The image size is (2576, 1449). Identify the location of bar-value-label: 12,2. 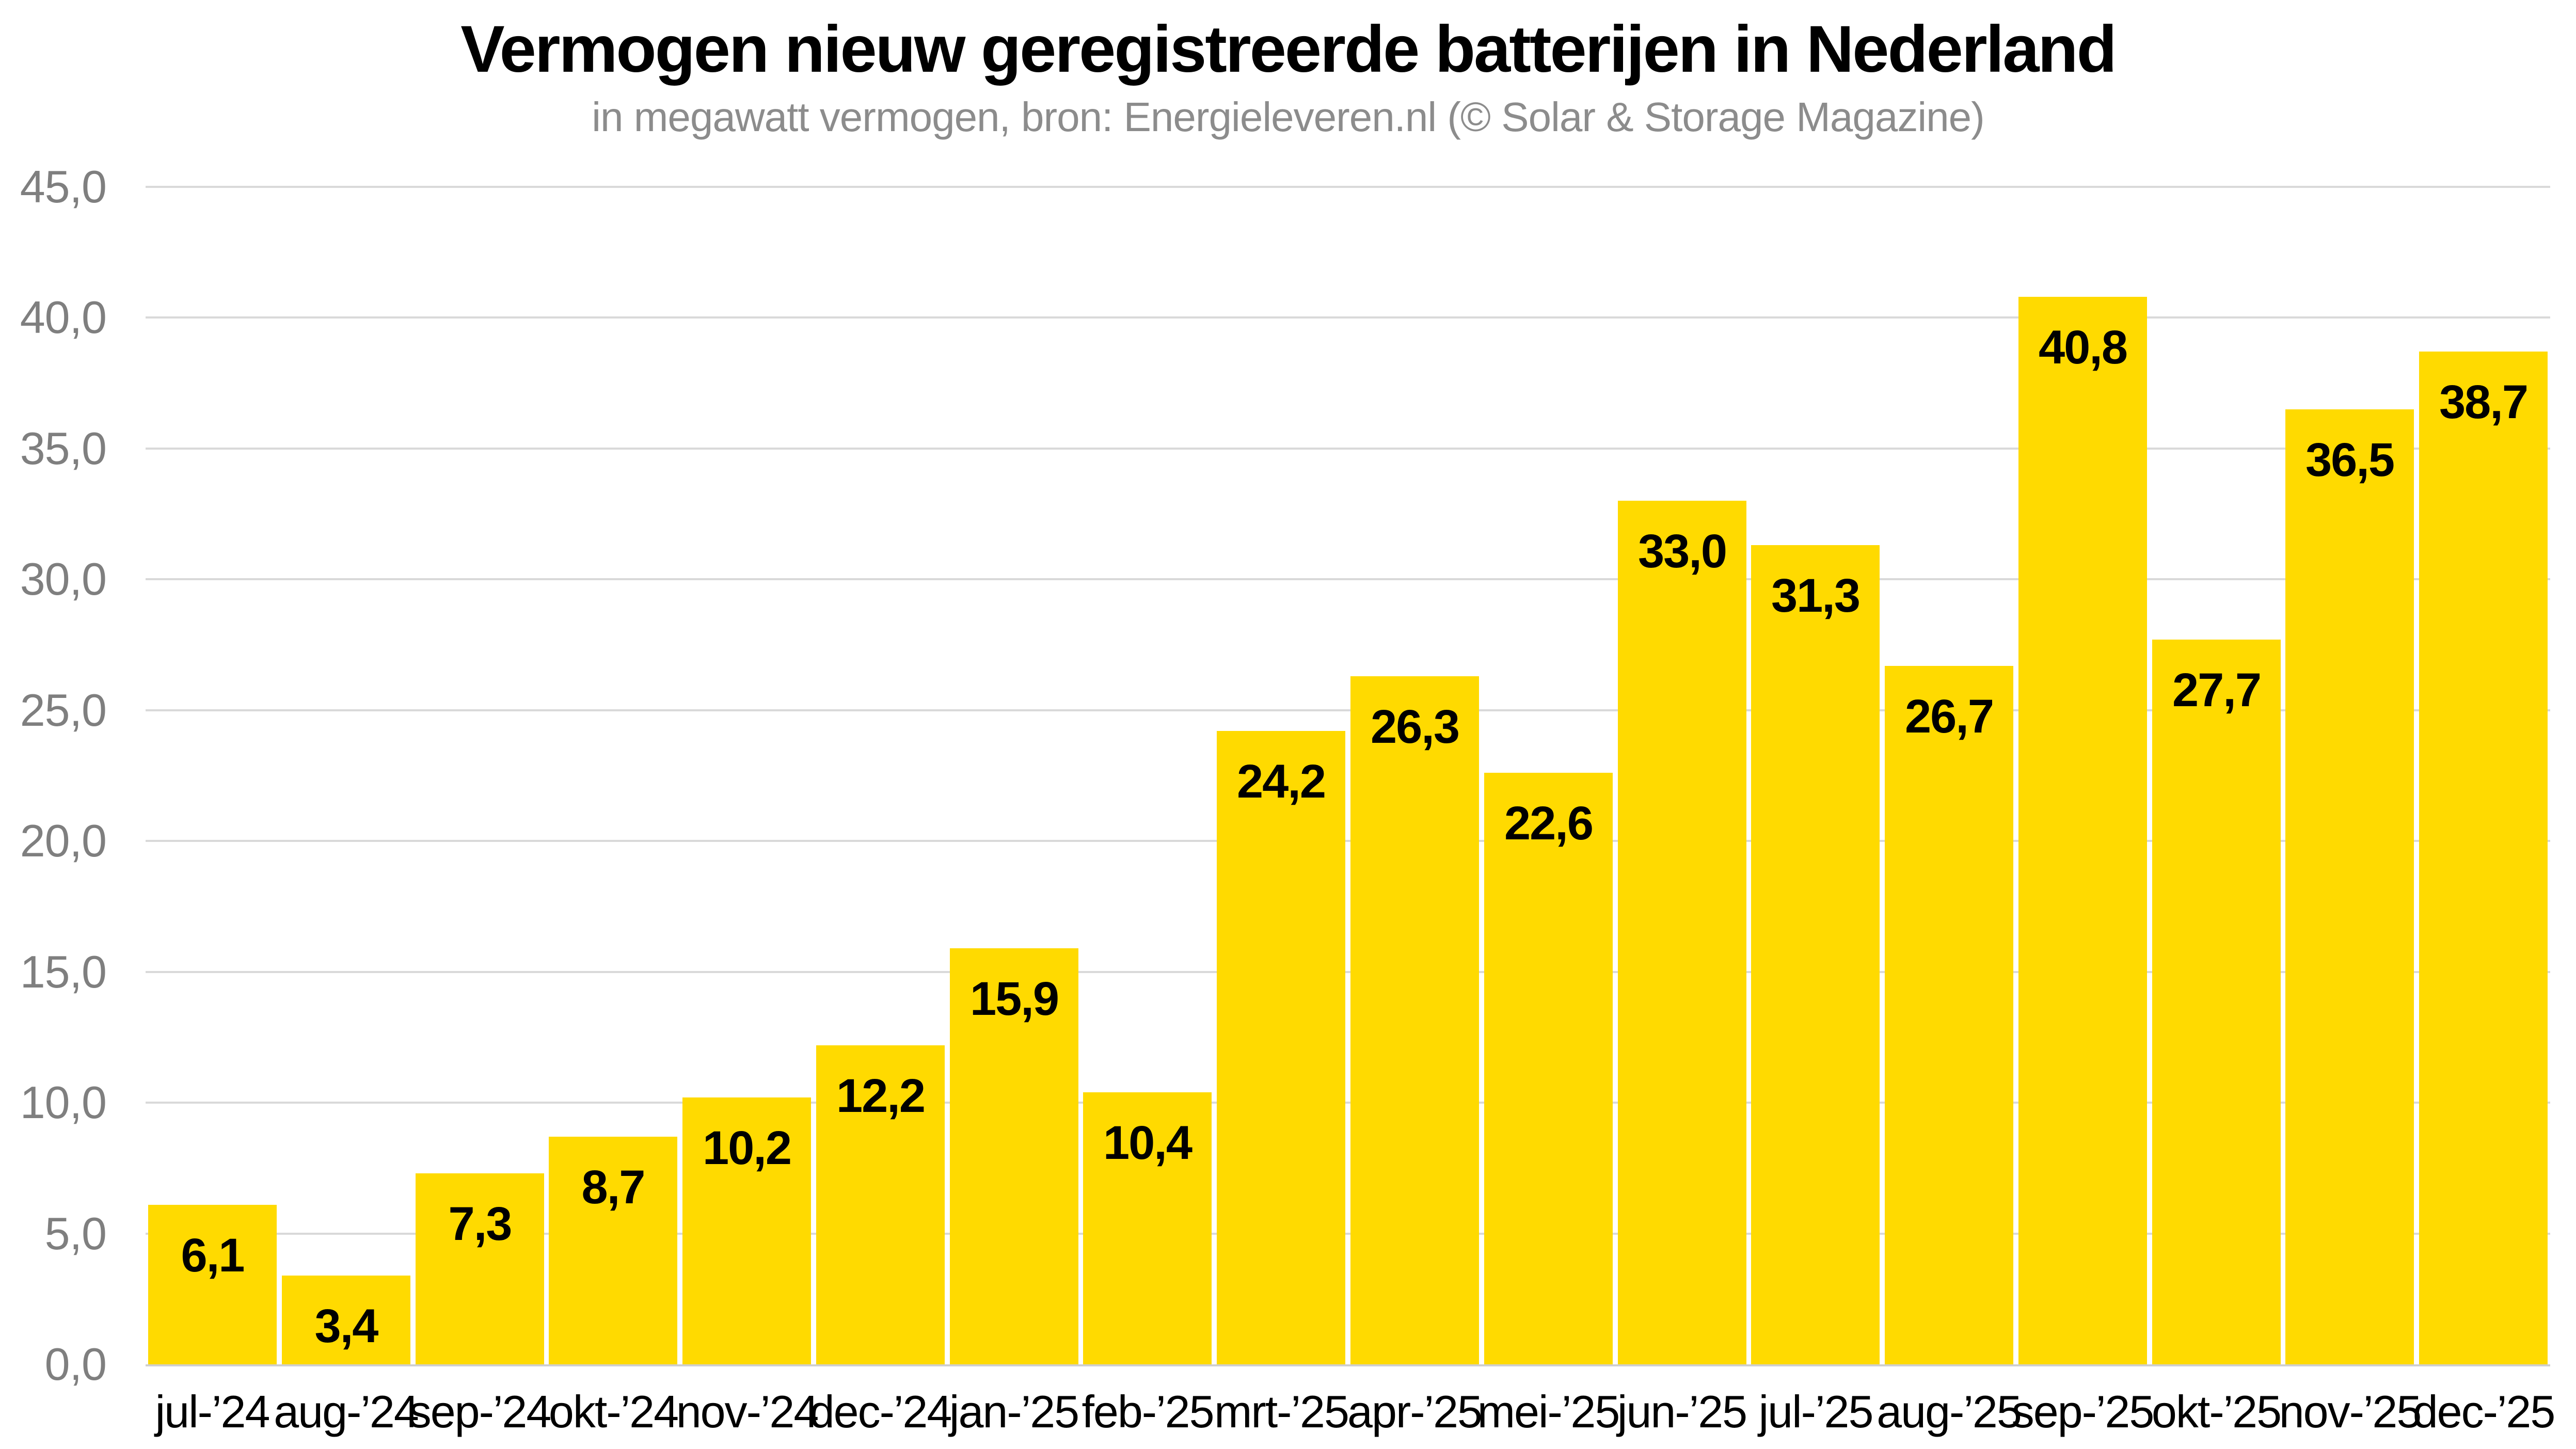
(881, 1096).